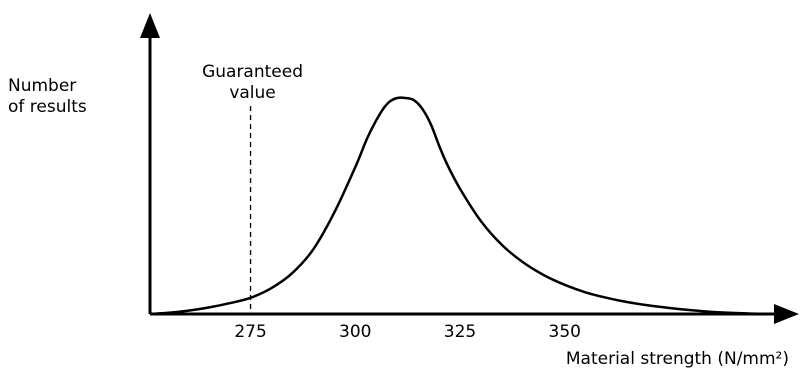 The height and width of the screenshot is (374, 801). Describe the element at coordinates (42, 86) in the screenshot. I see `y-axis-label-line-1: Number` at that location.